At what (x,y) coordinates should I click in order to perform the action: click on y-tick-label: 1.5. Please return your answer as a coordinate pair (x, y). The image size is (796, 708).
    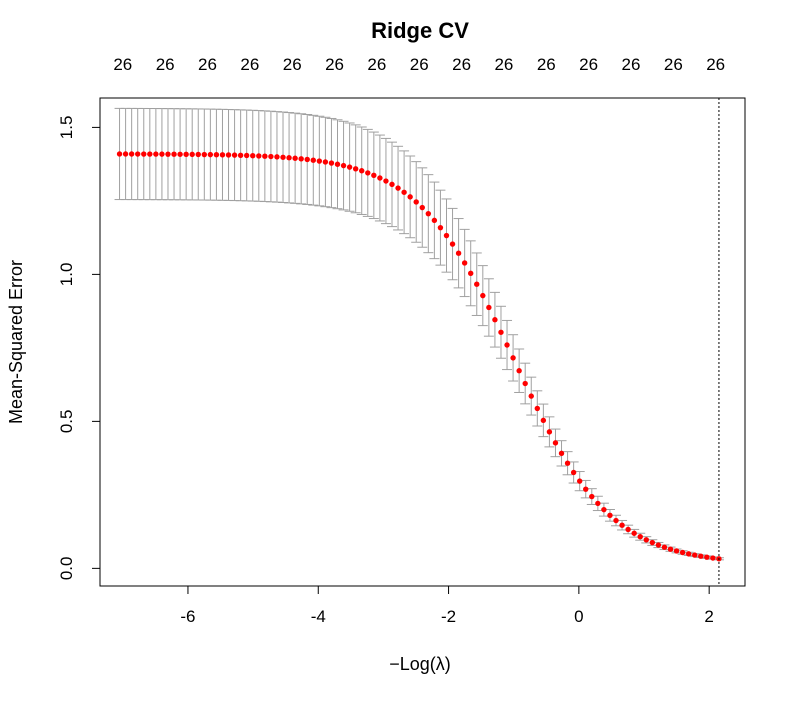
    Looking at the image, I should click on (66, 128).